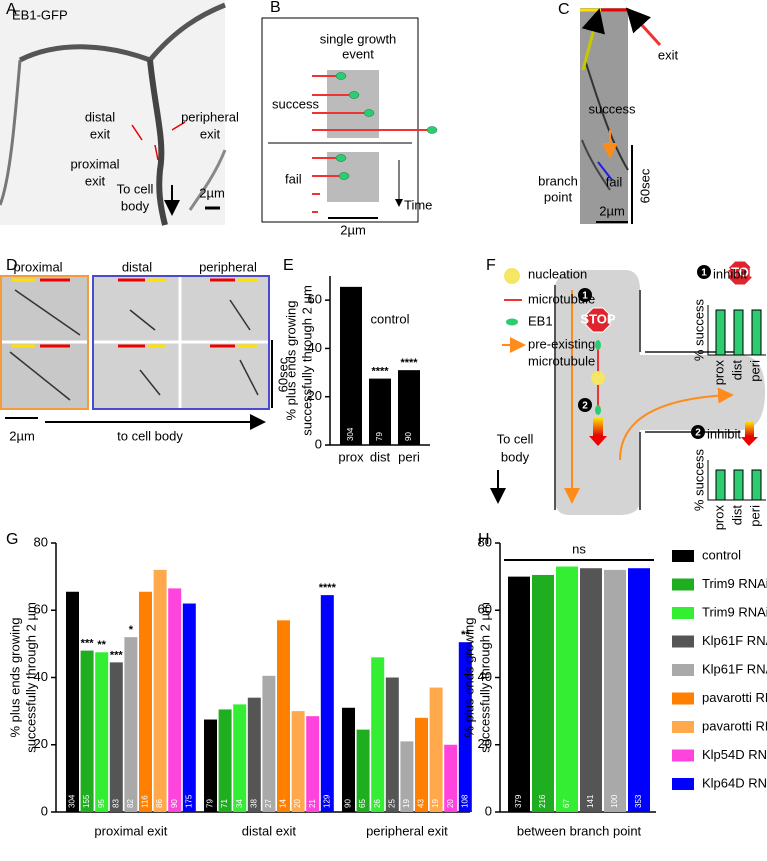  I want to click on panel-f-diagram, so click(628, 387).